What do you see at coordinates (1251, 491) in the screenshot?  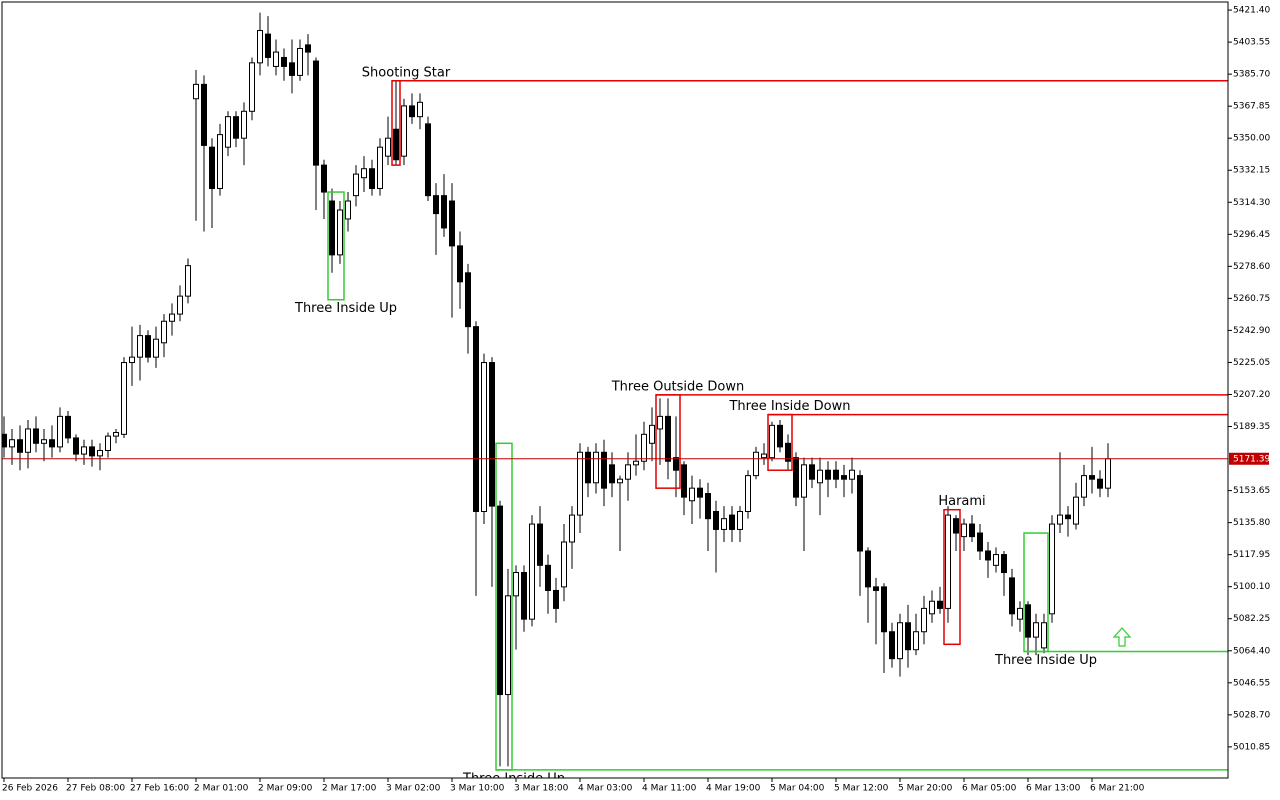 I see `y-tick-label: 5153.65` at bounding box center [1251, 491].